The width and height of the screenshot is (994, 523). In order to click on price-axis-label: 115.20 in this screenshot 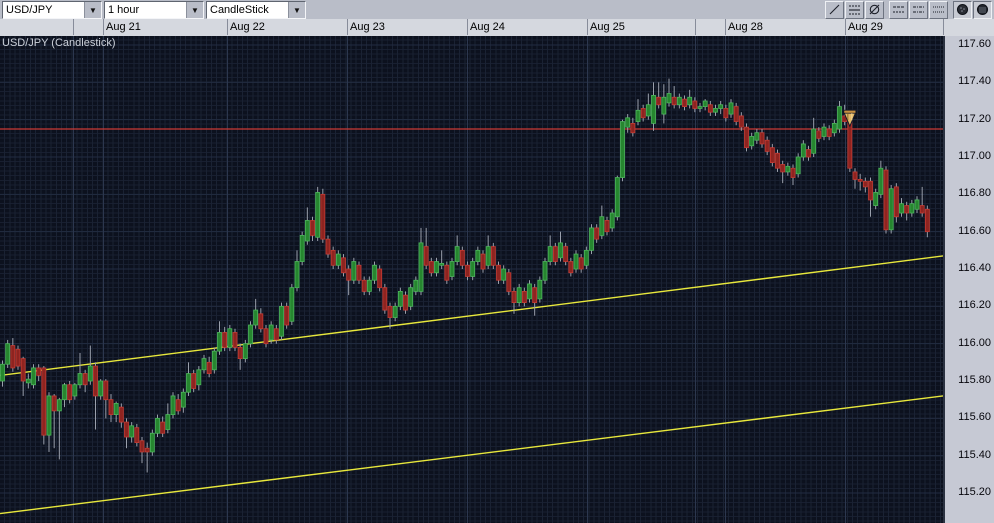, I will do `click(974, 491)`.